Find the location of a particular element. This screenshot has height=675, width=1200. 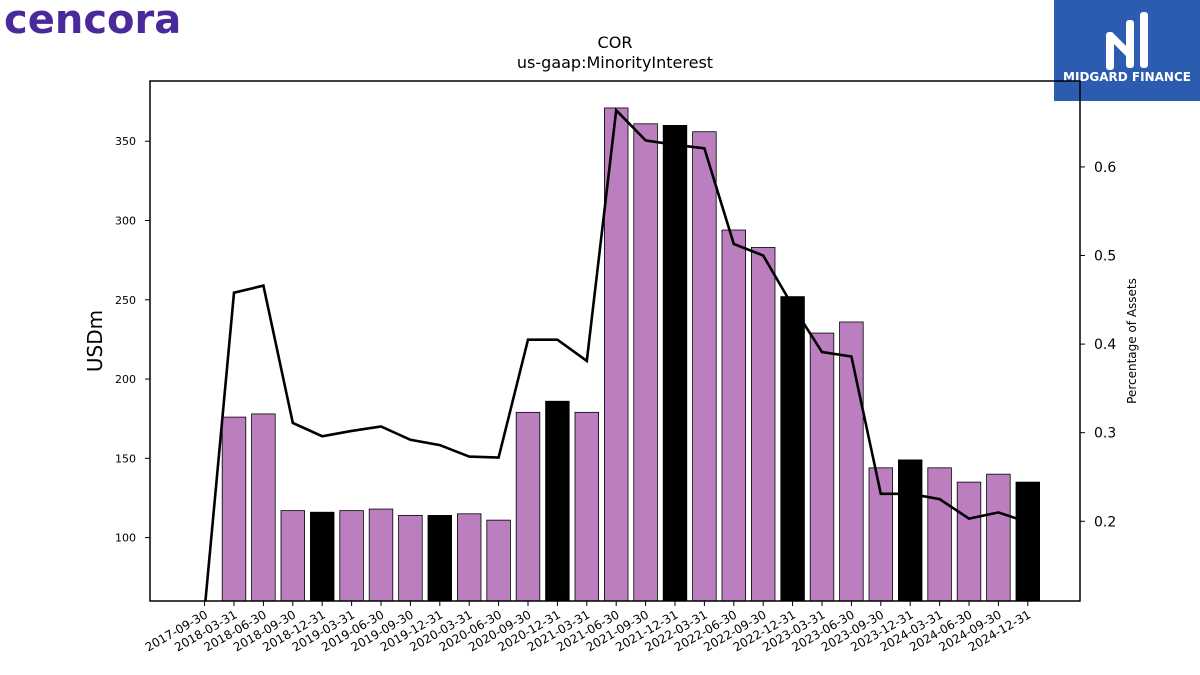

cencora-logo: cencora is located at coordinates (92, 20).